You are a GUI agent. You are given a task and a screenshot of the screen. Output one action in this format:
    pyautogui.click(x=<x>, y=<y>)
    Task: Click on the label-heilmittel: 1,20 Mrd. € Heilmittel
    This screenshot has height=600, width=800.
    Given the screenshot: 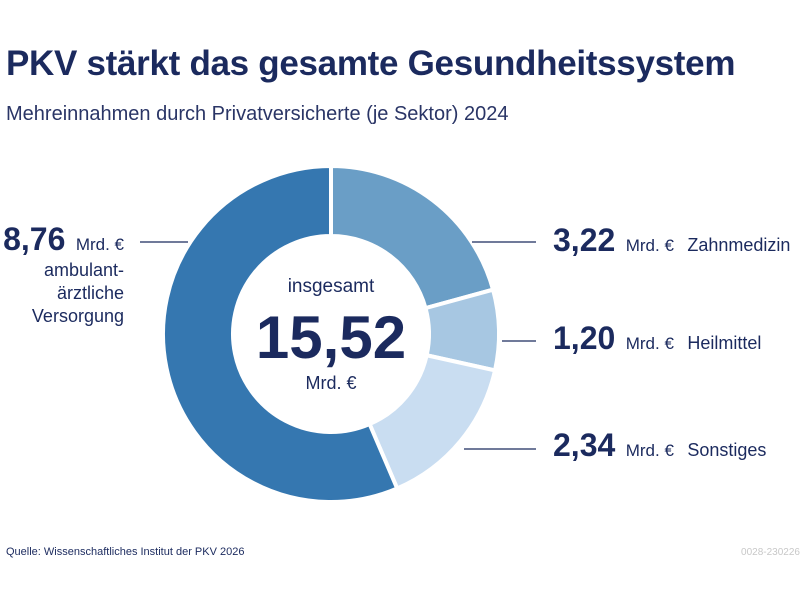 What is the action you would take?
    pyautogui.click(x=657, y=338)
    